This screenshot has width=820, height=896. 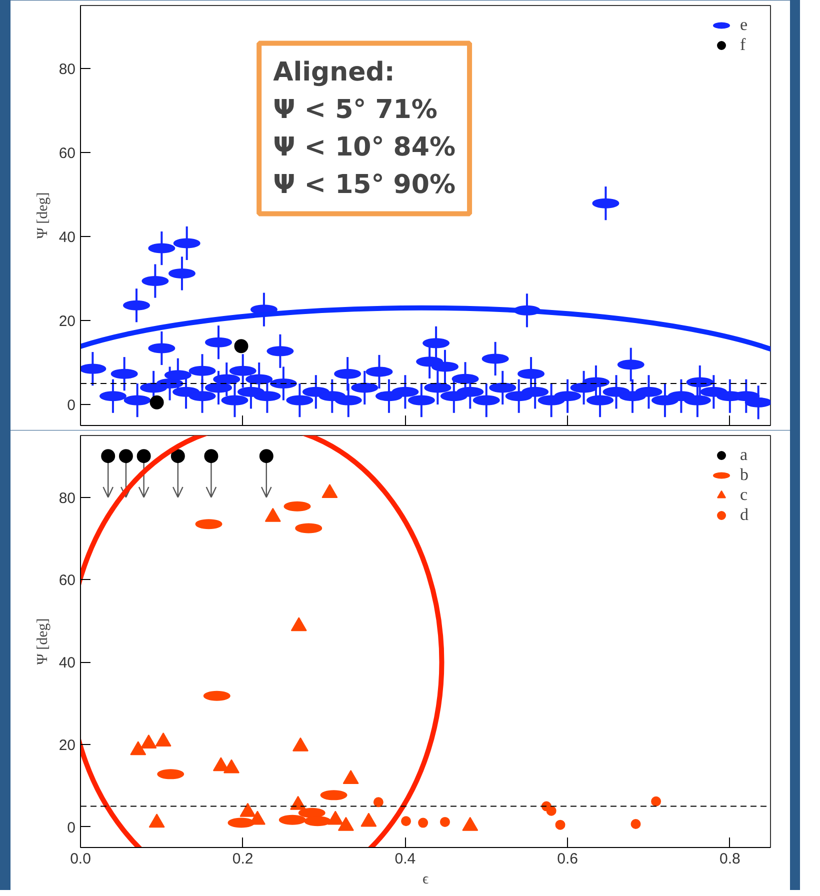 What do you see at coordinates (80, 859) in the screenshot?
I see `x-tick-label: 0.0` at bounding box center [80, 859].